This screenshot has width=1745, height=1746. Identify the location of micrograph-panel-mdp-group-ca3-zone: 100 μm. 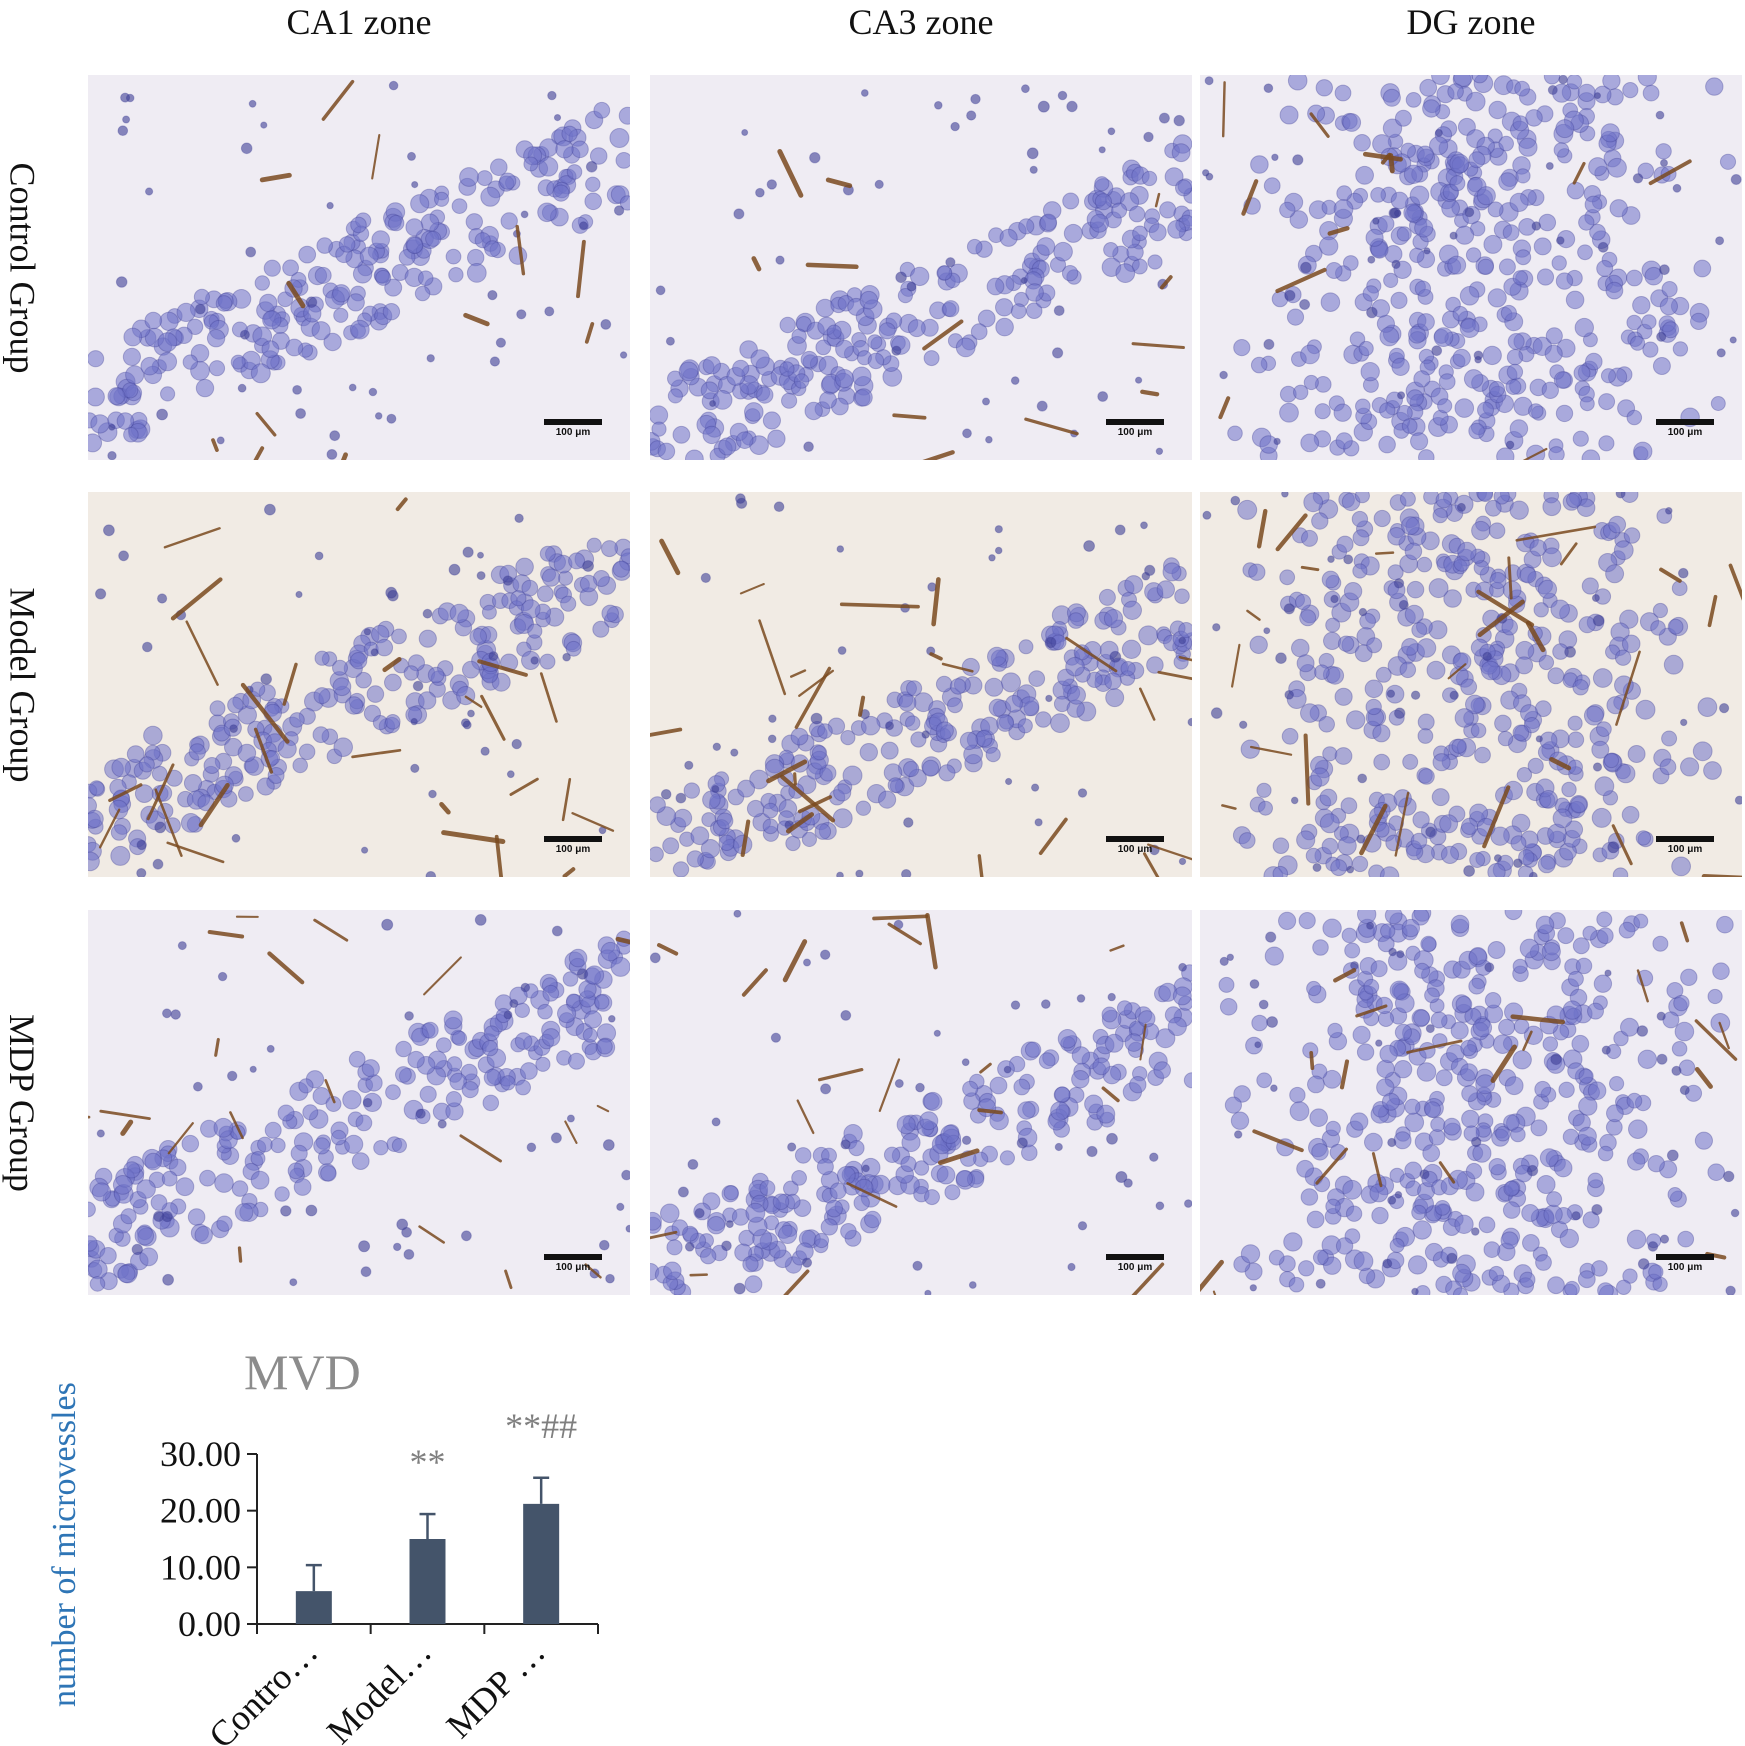
(921, 1102).